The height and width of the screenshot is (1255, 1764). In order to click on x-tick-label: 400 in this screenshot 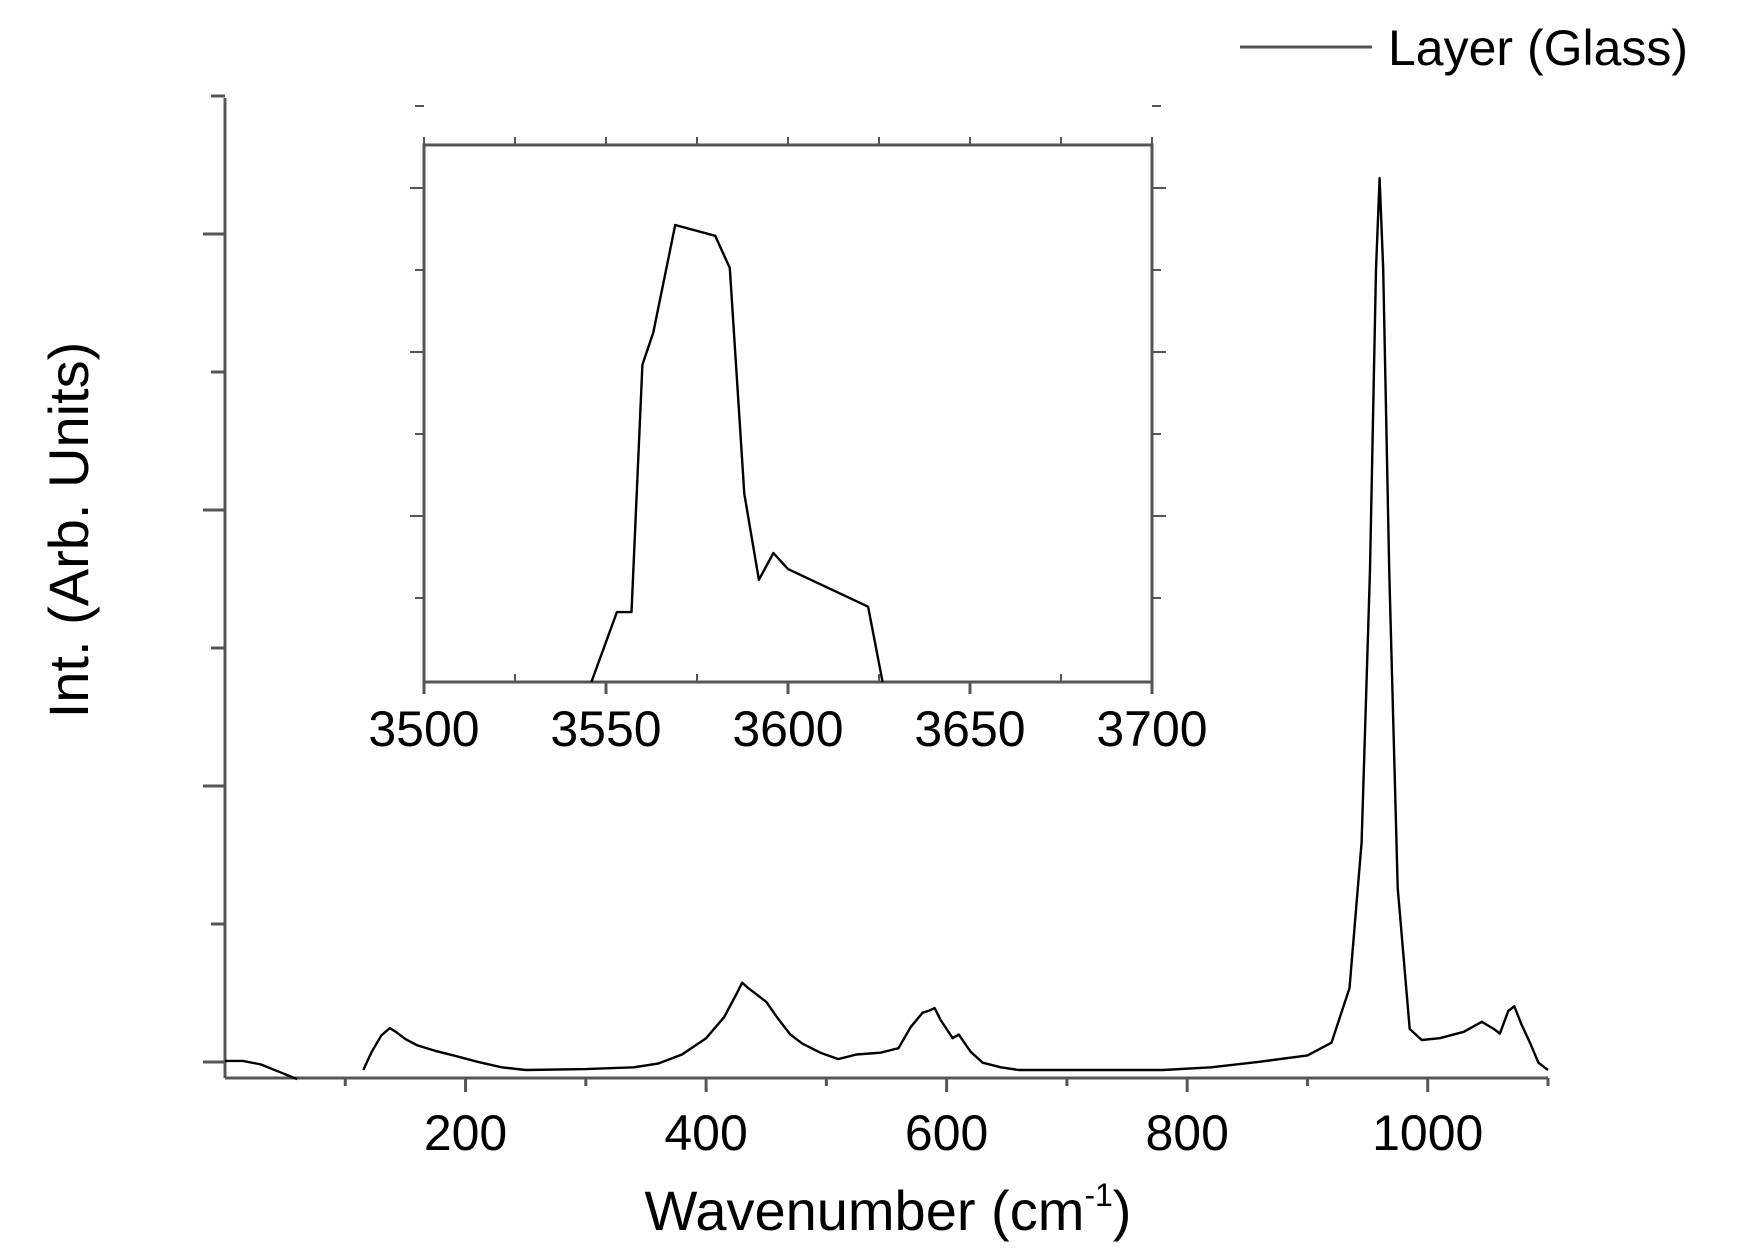, I will do `click(705, 1133)`.